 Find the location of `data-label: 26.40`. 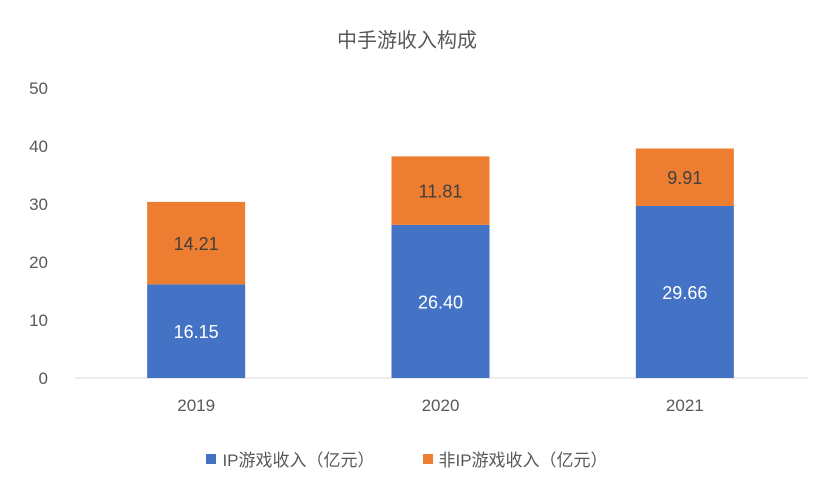

data-label: 26.40 is located at coordinates (440, 302).